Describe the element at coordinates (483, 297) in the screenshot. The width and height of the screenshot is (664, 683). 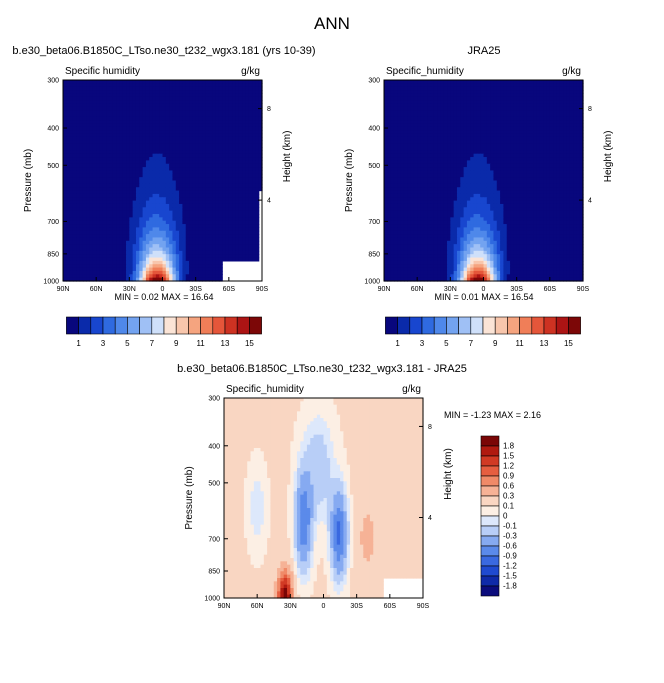
I see `min-max-stats: MIN = 0.01 MAX = 16.54` at that location.